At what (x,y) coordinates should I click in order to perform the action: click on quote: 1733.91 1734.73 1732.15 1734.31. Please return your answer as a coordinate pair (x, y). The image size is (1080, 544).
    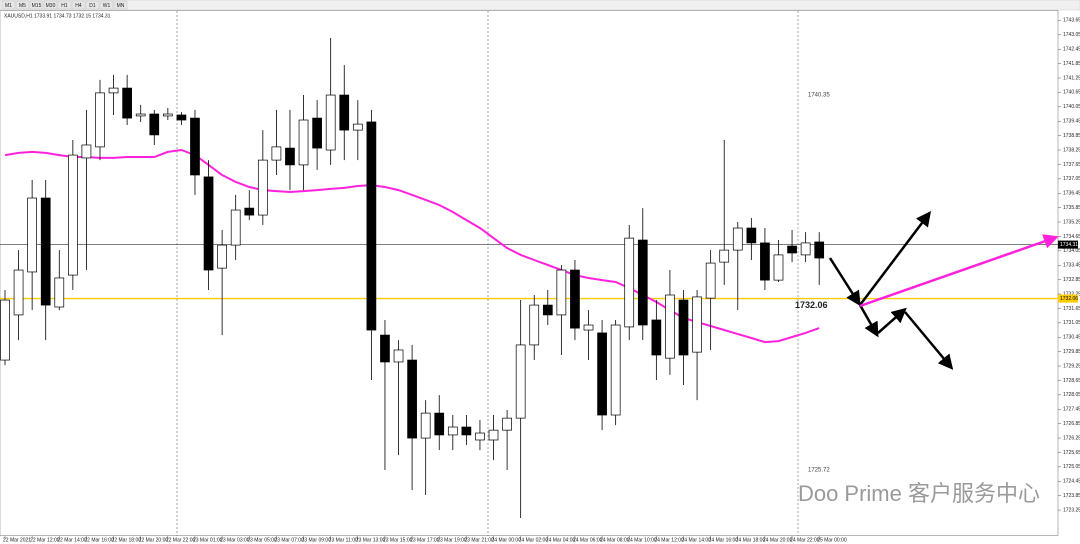
    Looking at the image, I should click on (72, 16).